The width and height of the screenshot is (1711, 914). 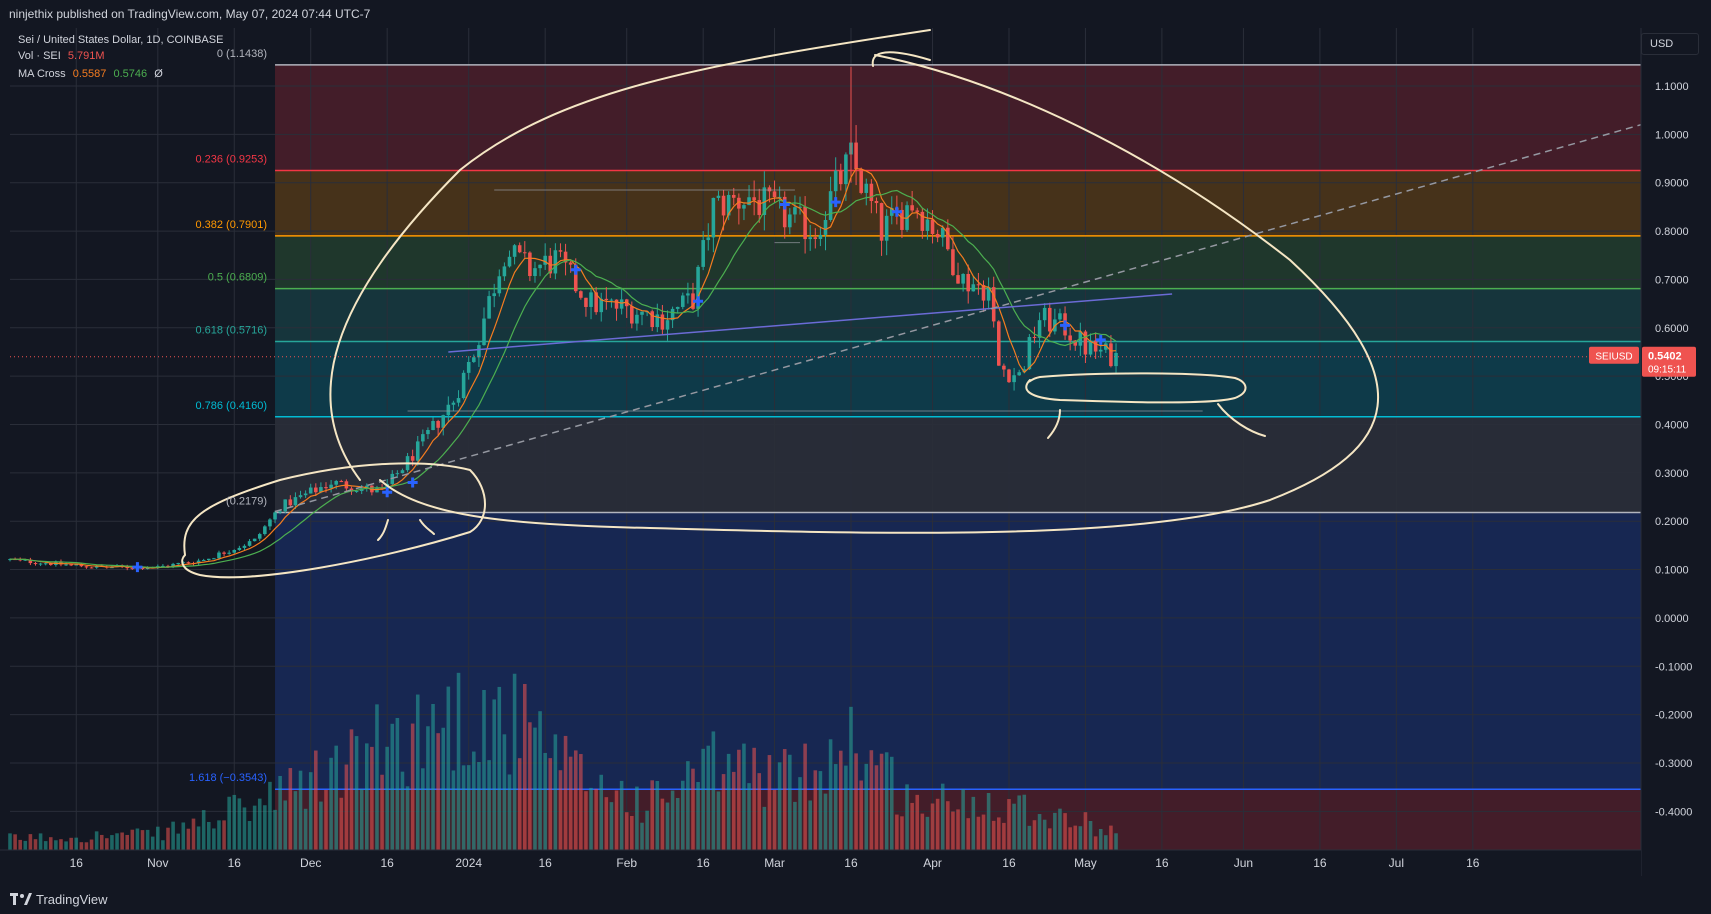 I want to click on volume-bars, so click(x=563, y=761).